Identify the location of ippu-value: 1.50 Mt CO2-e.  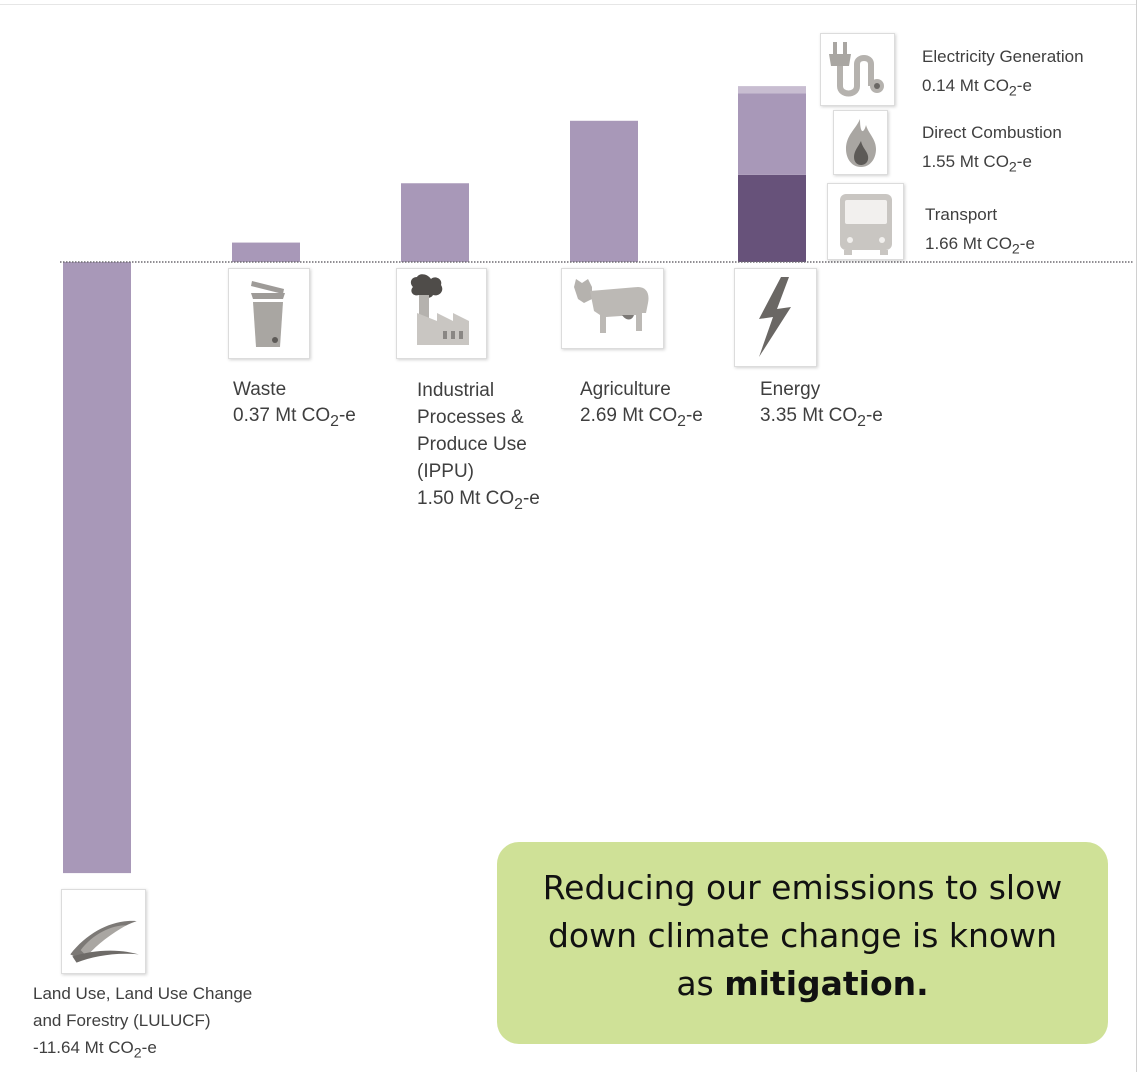
(478, 500).